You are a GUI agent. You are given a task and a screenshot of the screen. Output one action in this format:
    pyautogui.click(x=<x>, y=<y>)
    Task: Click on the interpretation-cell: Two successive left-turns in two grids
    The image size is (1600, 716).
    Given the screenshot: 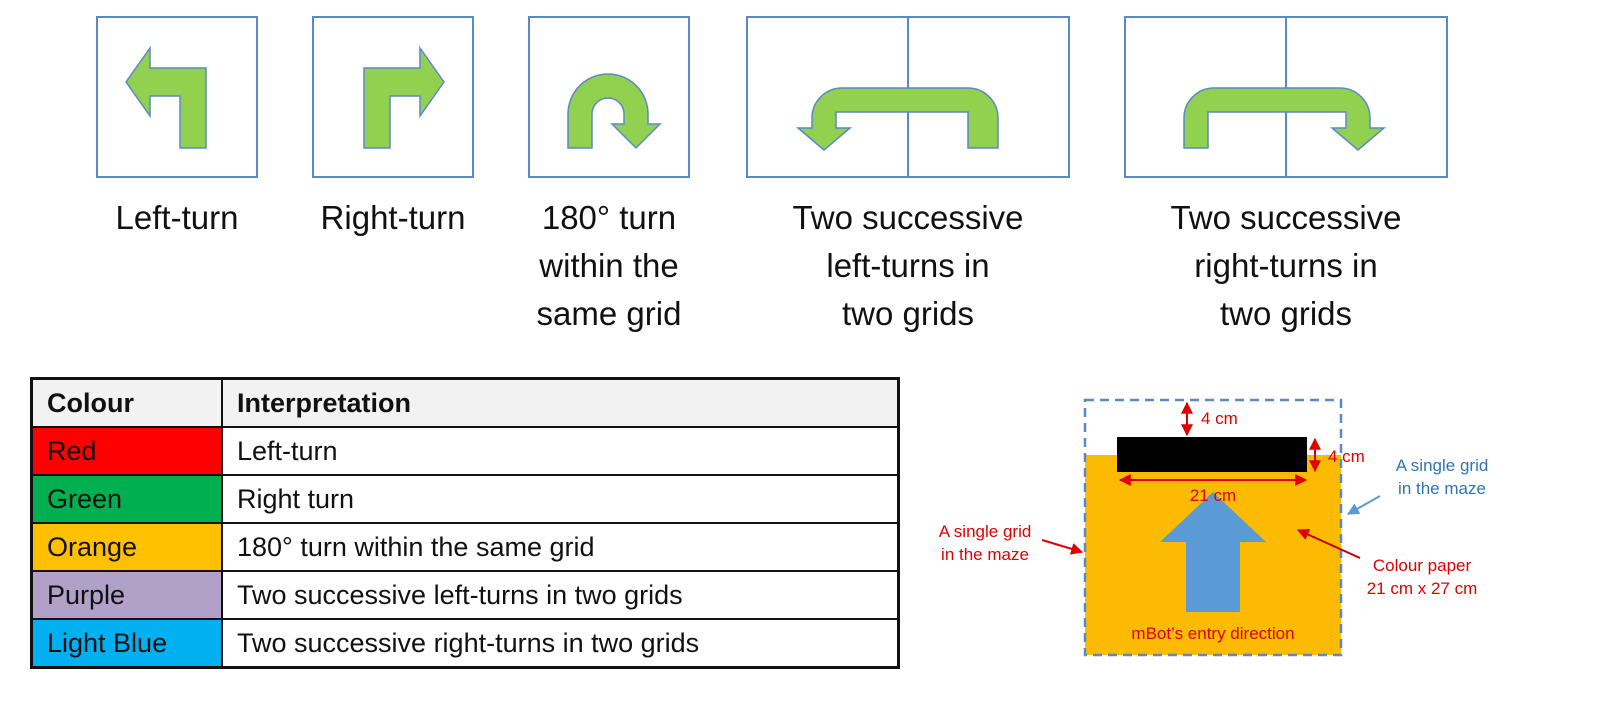 What is the action you would take?
    pyautogui.click(x=560, y=595)
    